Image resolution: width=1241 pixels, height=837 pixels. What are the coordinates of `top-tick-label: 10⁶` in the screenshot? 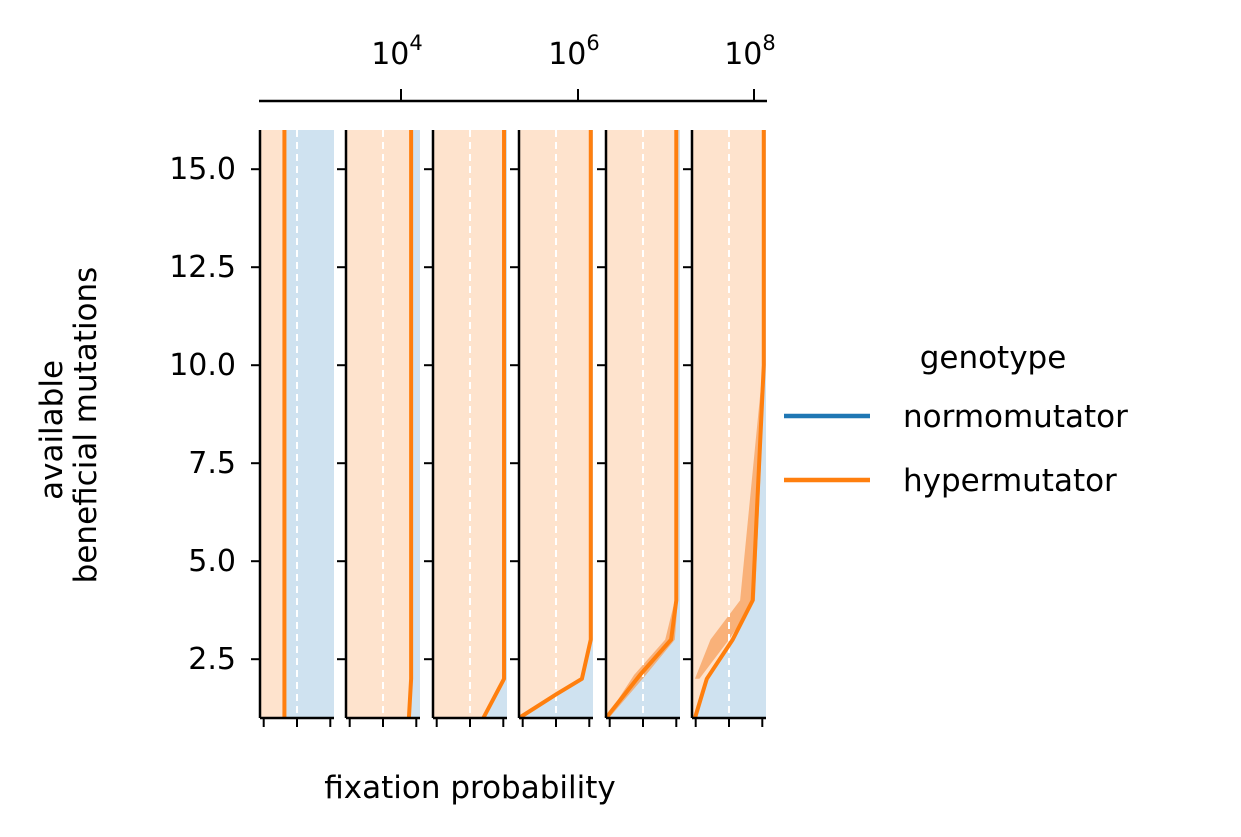 It's located at (574, 51).